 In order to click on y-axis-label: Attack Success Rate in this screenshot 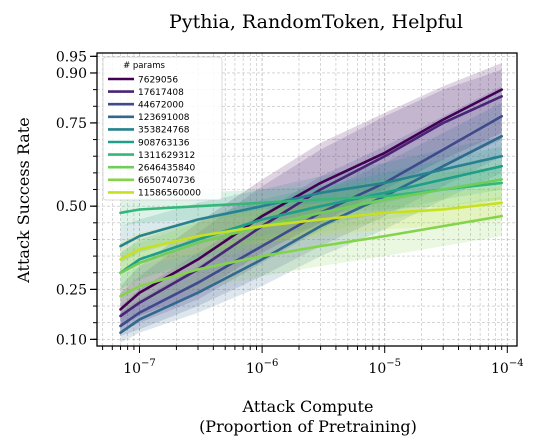, I will do `click(23, 200)`.